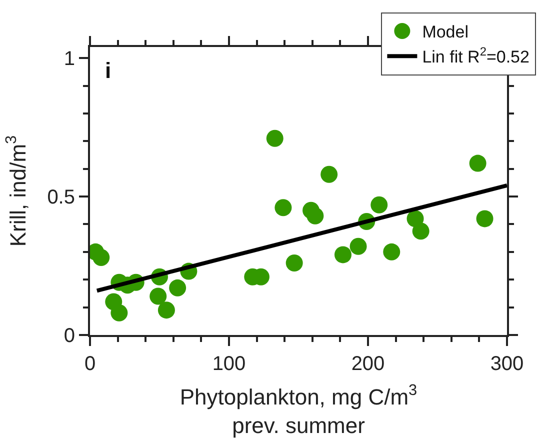 The width and height of the screenshot is (548, 446). I want to click on y-tick-label: 0.5, so click(61, 197).